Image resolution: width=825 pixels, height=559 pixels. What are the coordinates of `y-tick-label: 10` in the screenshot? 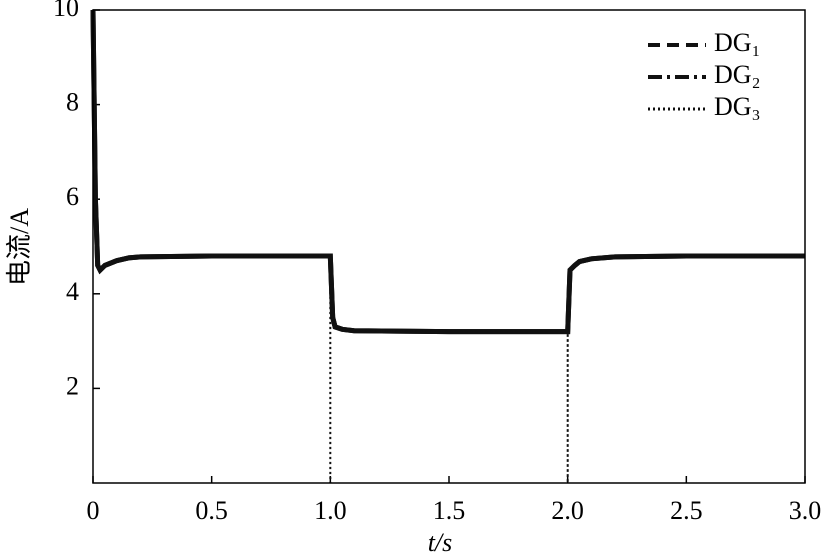 It's located at (66, 11).